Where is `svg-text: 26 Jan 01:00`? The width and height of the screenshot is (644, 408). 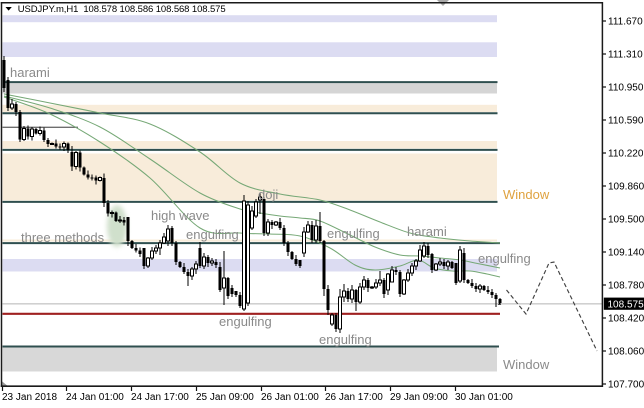
svg-text: 26 Jan 01:00 is located at coordinates (290, 397).